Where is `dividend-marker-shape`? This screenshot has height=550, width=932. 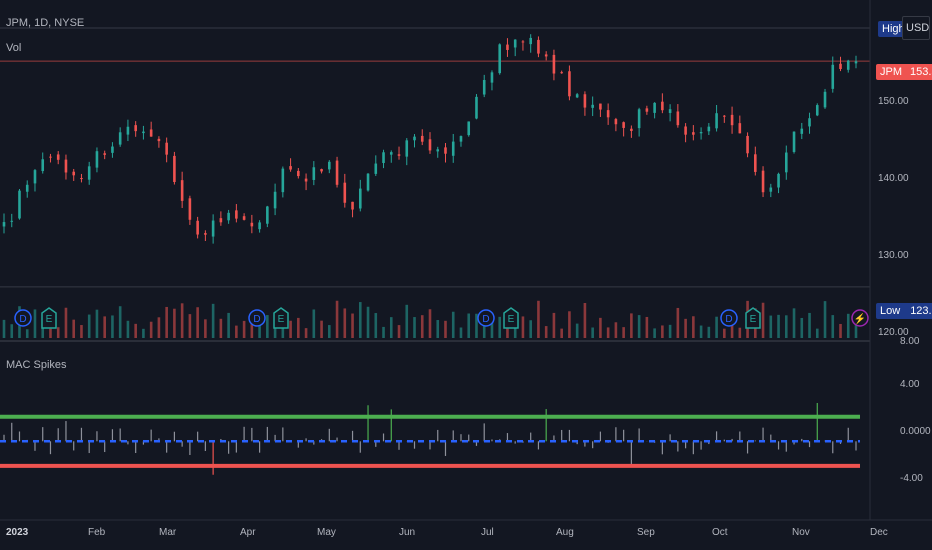 dividend-marker-shape is located at coordinates (257, 318).